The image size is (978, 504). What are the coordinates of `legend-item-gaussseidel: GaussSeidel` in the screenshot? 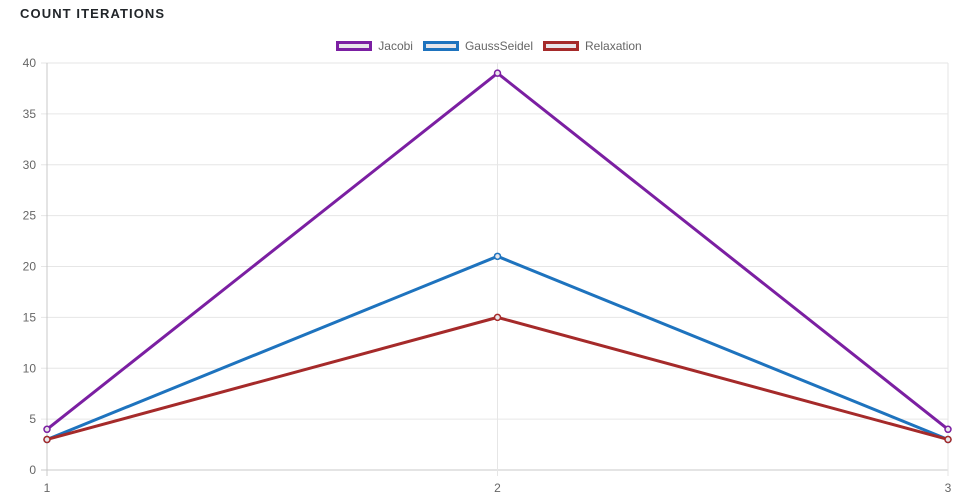 It's located at (478, 46).